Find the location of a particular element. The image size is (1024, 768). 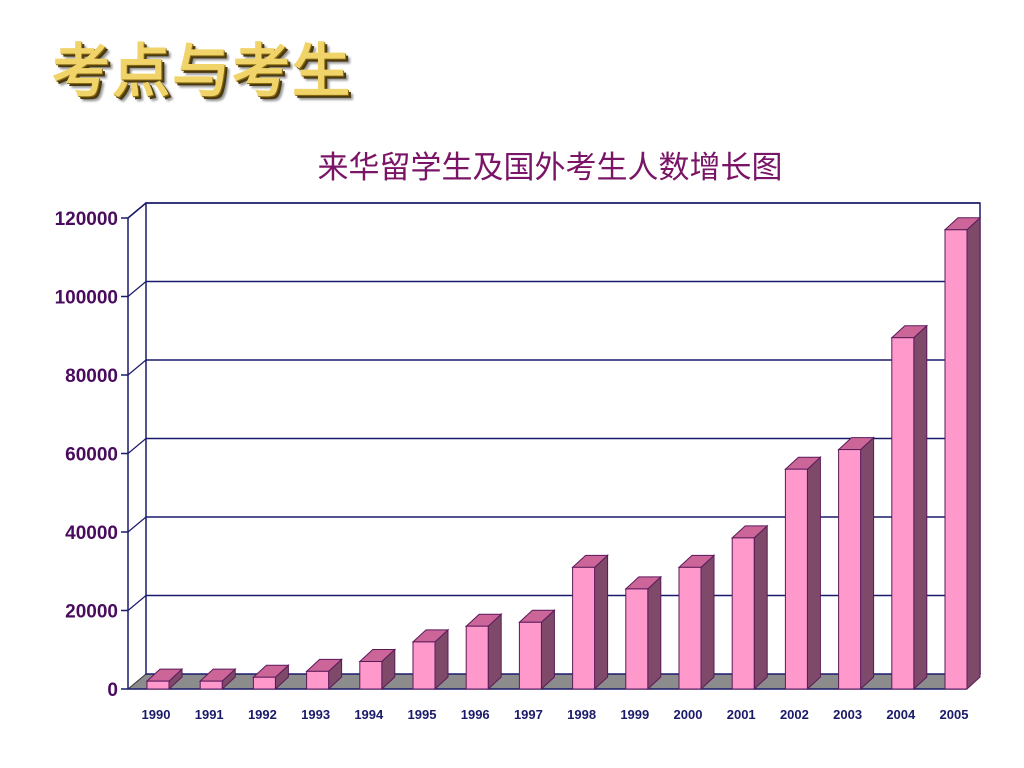

bar-2002 is located at coordinates (803, 573).